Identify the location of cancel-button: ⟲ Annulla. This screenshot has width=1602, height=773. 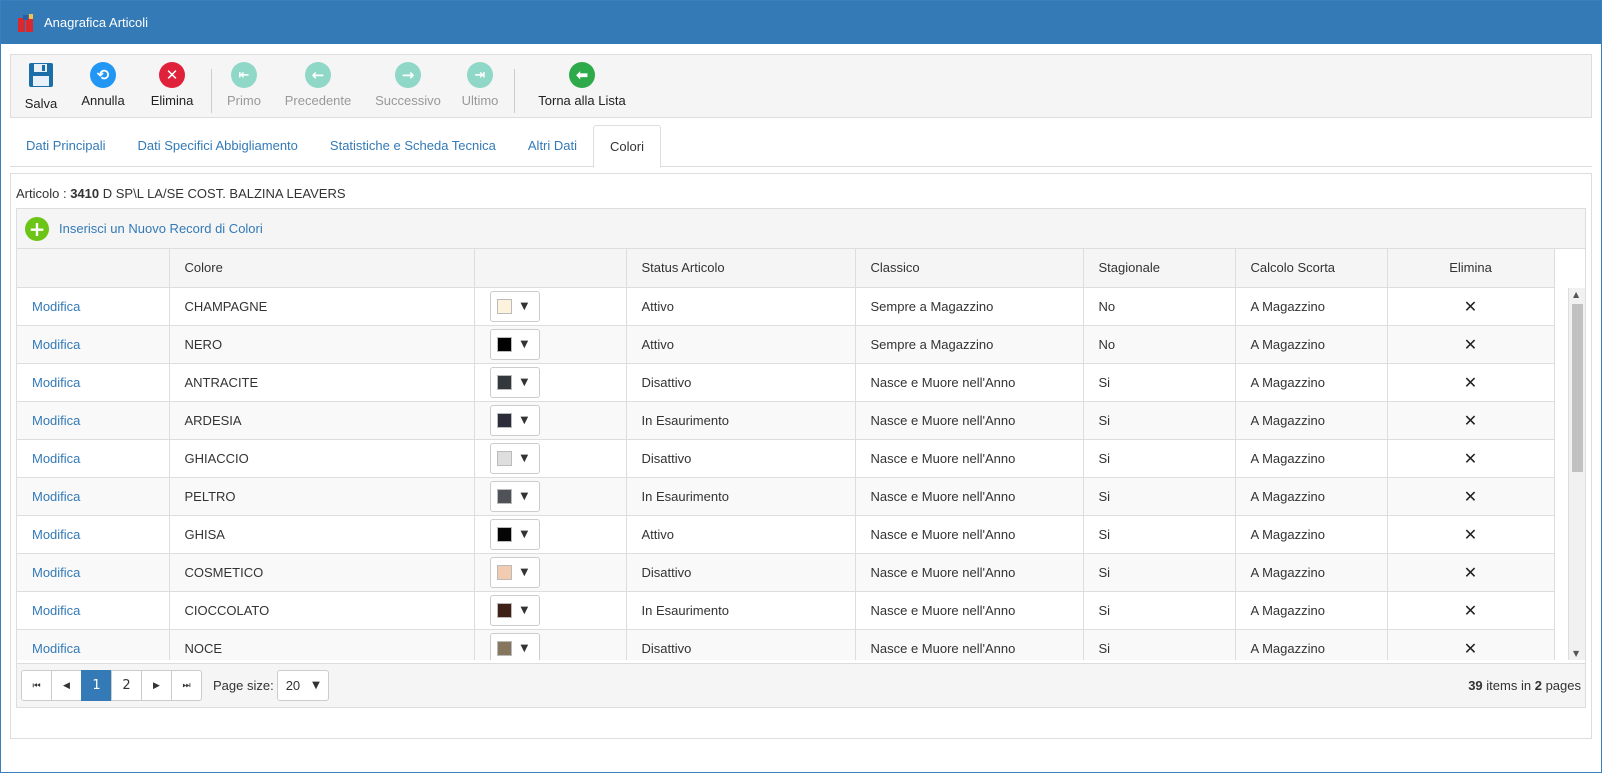
(103, 86).